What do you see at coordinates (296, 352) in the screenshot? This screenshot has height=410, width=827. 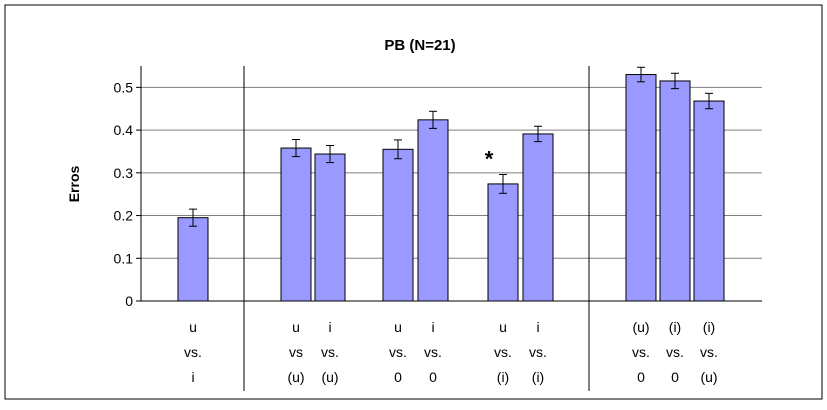 I see `category-label: vs` at bounding box center [296, 352].